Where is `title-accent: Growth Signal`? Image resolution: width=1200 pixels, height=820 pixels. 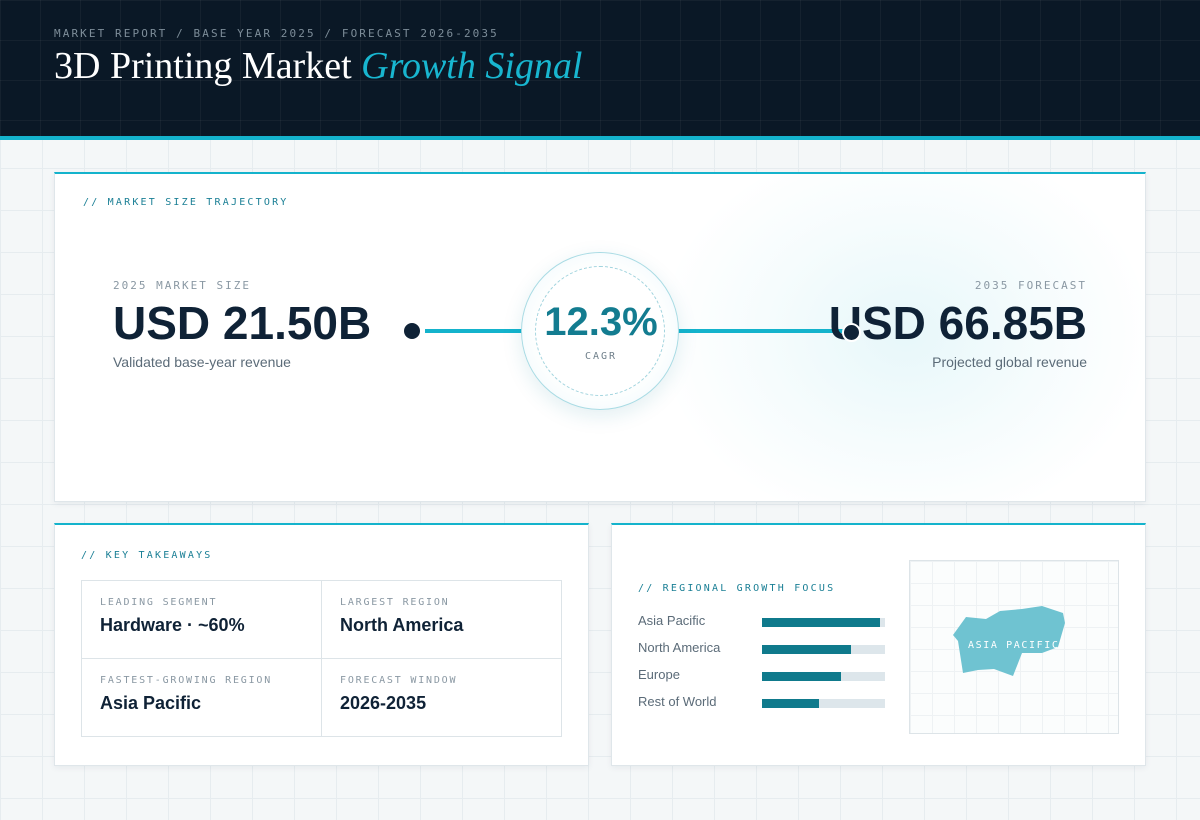
title-accent: Growth Signal is located at coordinates (472, 66).